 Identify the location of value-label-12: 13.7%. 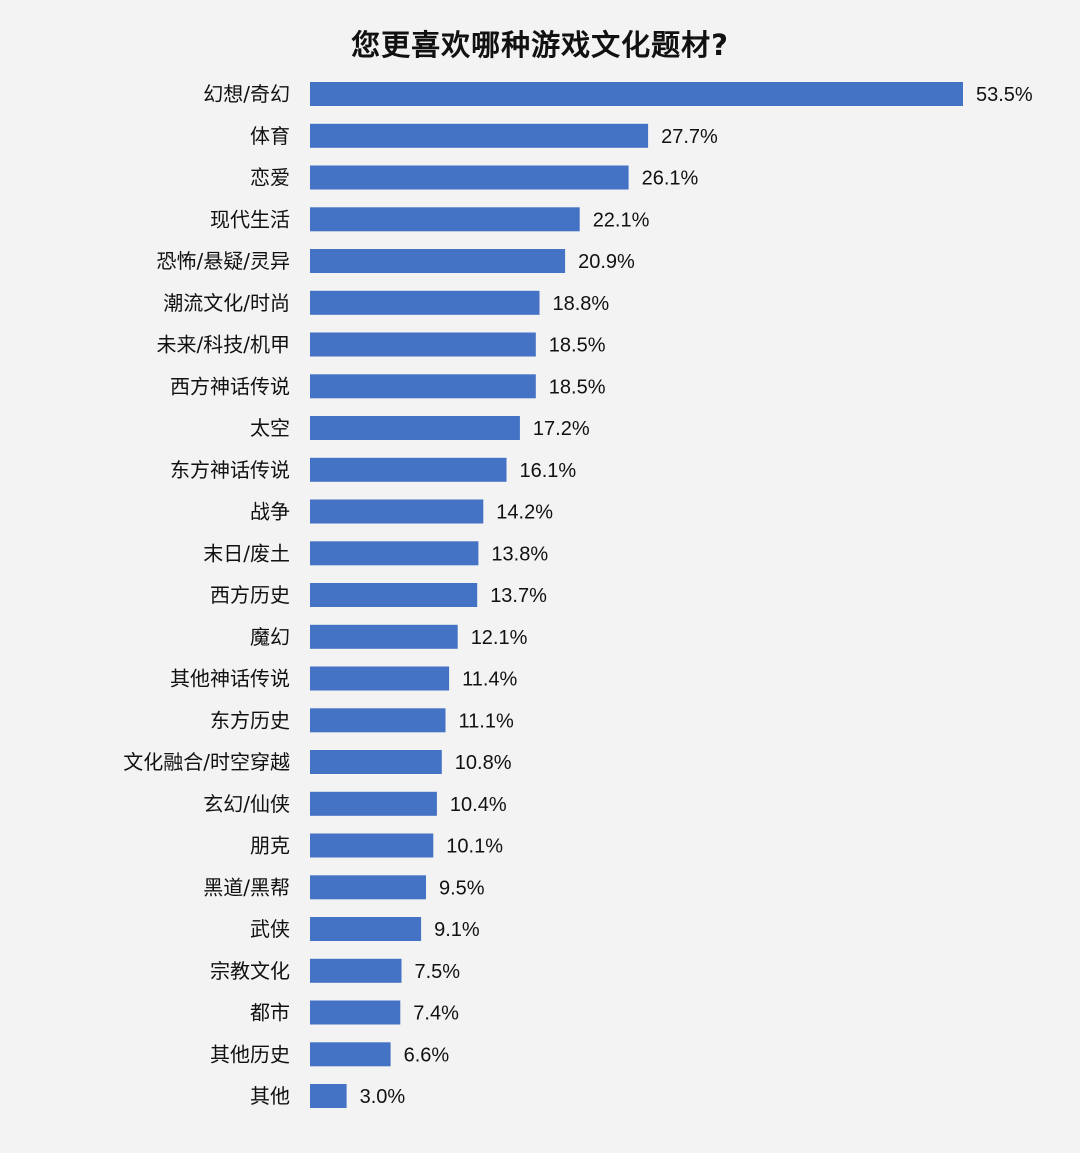
(518, 596).